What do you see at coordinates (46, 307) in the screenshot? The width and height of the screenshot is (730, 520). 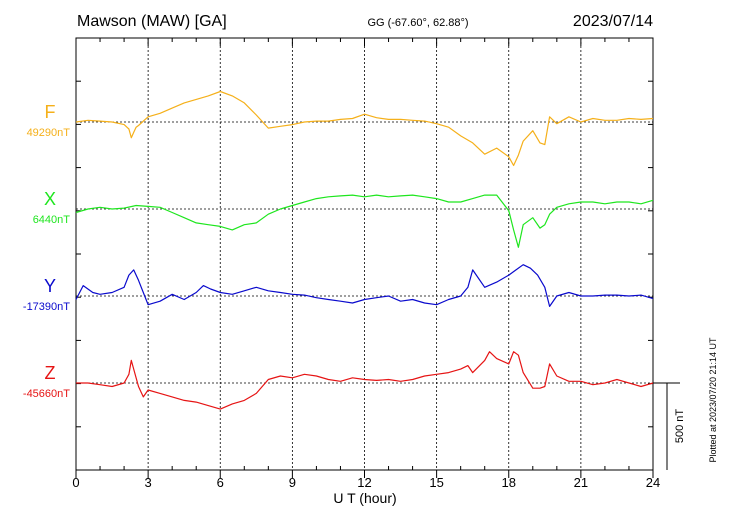 I see `series-baseline-y: -17390nT` at bounding box center [46, 307].